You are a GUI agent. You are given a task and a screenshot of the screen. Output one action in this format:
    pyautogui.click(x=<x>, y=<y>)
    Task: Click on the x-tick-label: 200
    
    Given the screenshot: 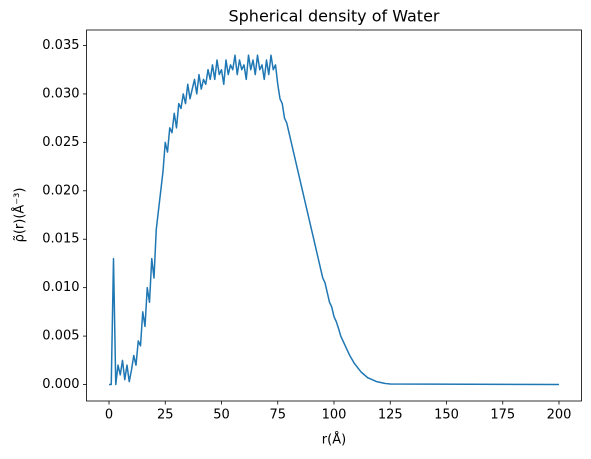 What is the action you would take?
    pyautogui.click(x=559, y=415)
    